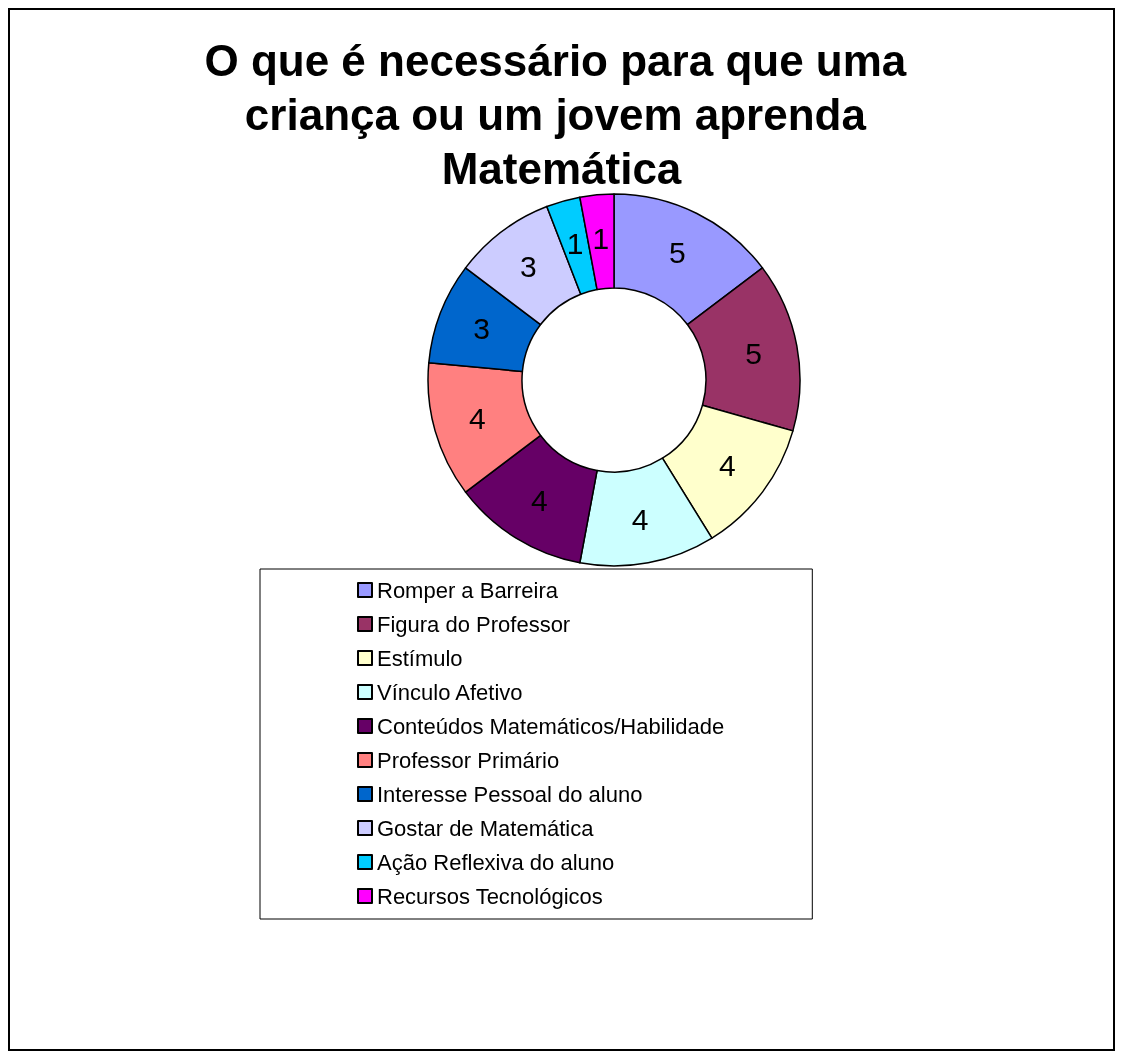 The height and width of the screenshot is (1059, 1123). What do you see at coordinates (420, 658) in the screenshot?
I see `legend-label: Estímulo` at bounding box center [420, 658].